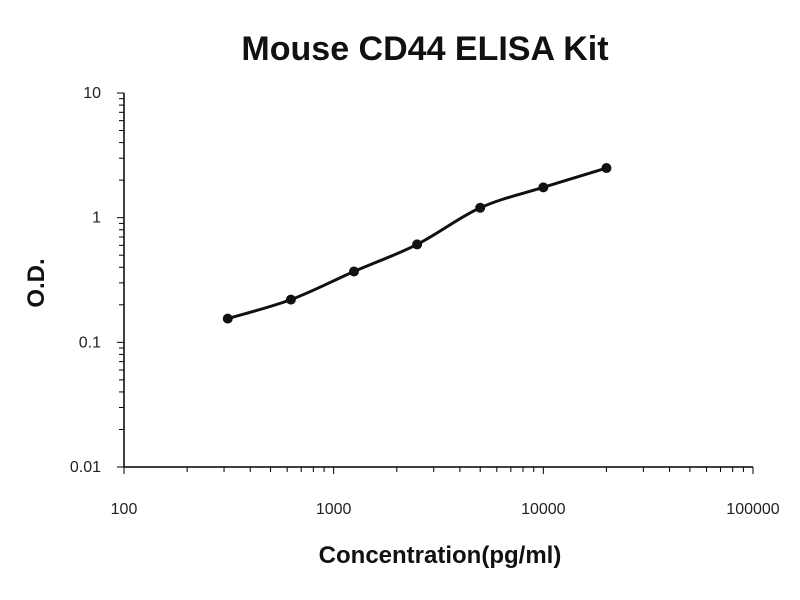 The height and width of the screenshot is (600, 800). What do you see at coordinates (96, 218) in the screenshot?
I see `y-tick-label: 1` at bounding box center [96, 218].